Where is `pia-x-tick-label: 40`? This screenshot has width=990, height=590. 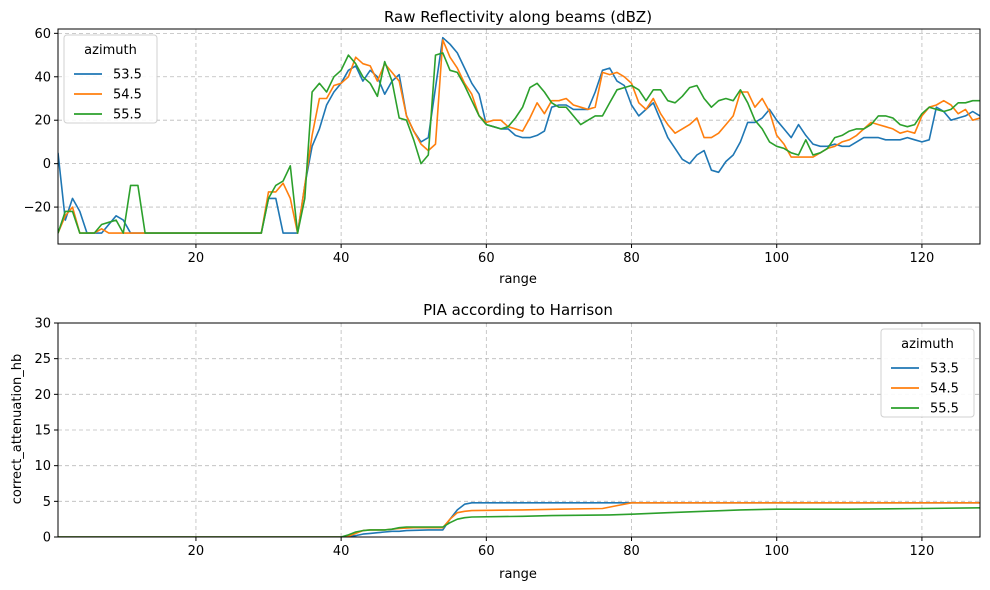 pia-x-tick-label: 40 is located at coordinates (341, 551).